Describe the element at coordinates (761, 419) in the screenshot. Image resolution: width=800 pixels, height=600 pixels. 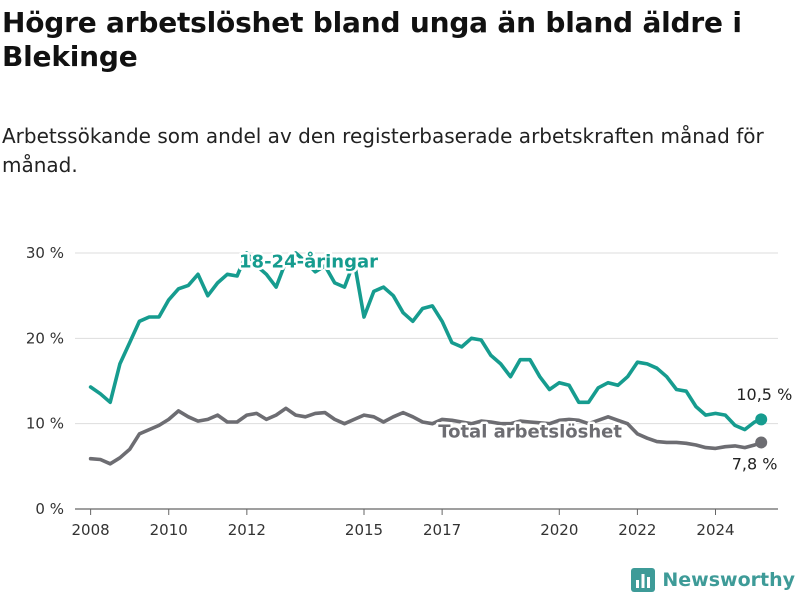
I see `end-point-youth` at that location.